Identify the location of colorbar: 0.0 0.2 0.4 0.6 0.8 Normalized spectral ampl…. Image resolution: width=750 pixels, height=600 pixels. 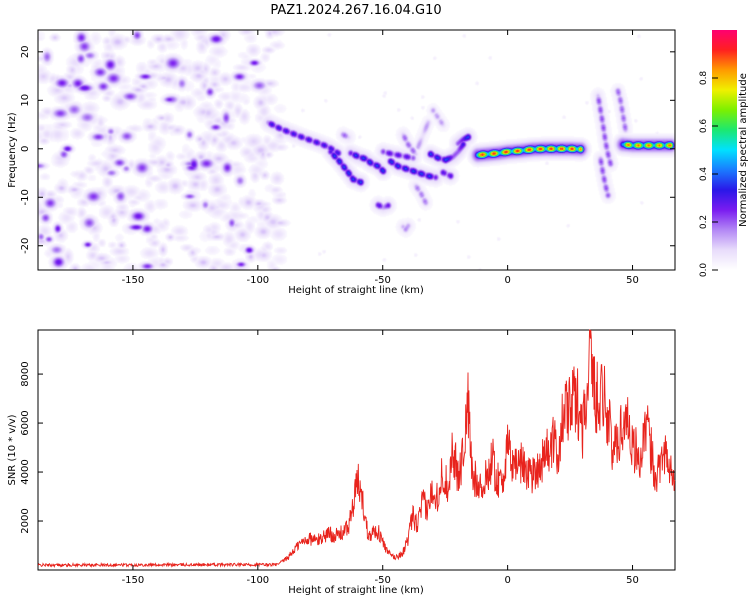
(724, 153).